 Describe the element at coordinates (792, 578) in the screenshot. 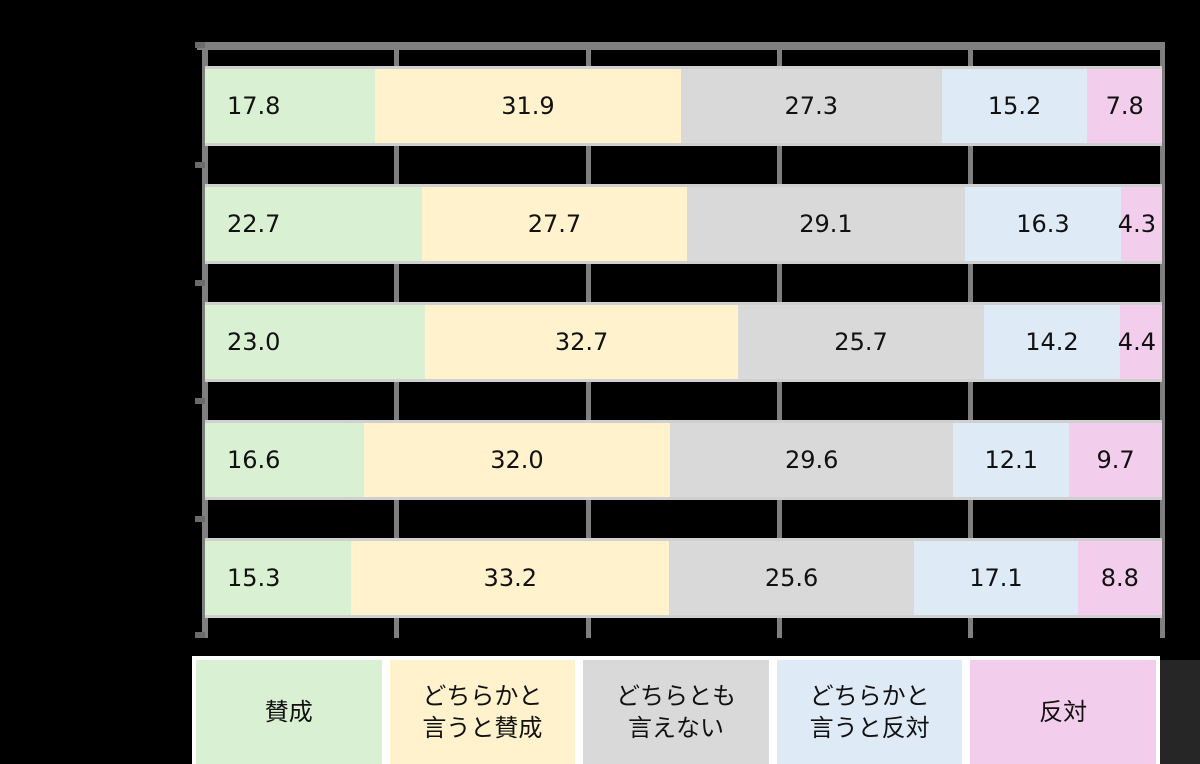

I see `bar-segment-neutral: 25.6` at that location.